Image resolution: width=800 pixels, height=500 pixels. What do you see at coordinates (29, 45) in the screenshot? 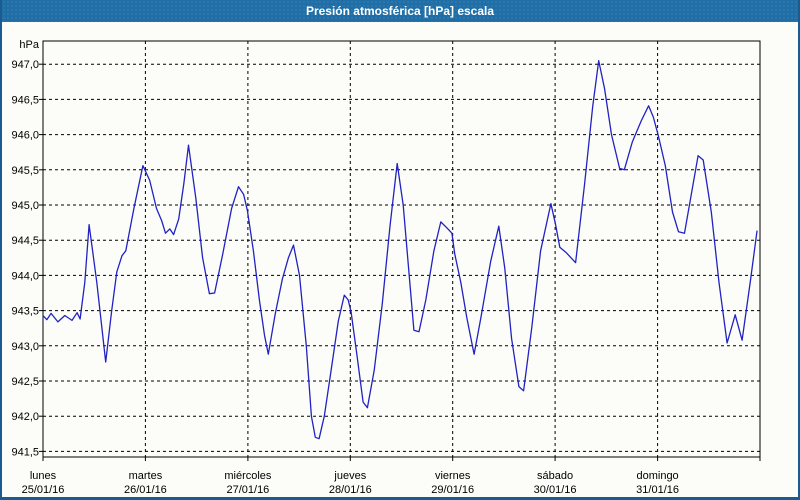
I see `y-axis-unit: hPa` at bounding box center [29, 45].